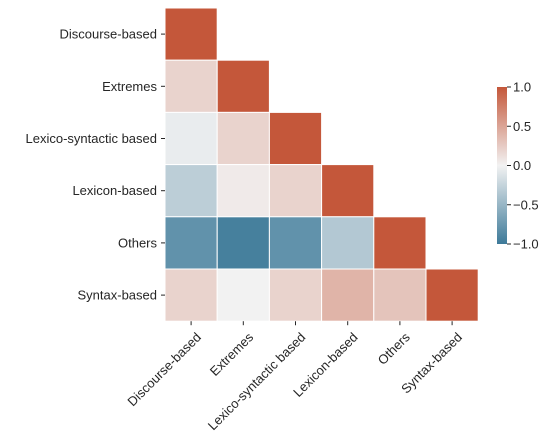 The width and height of the screenshot is (546, 446). What do you see at coordinates (91, 138) in the screenshot?
I see `y-tick-label: Lexico-syntactic based` at bounding box center [91, 138].